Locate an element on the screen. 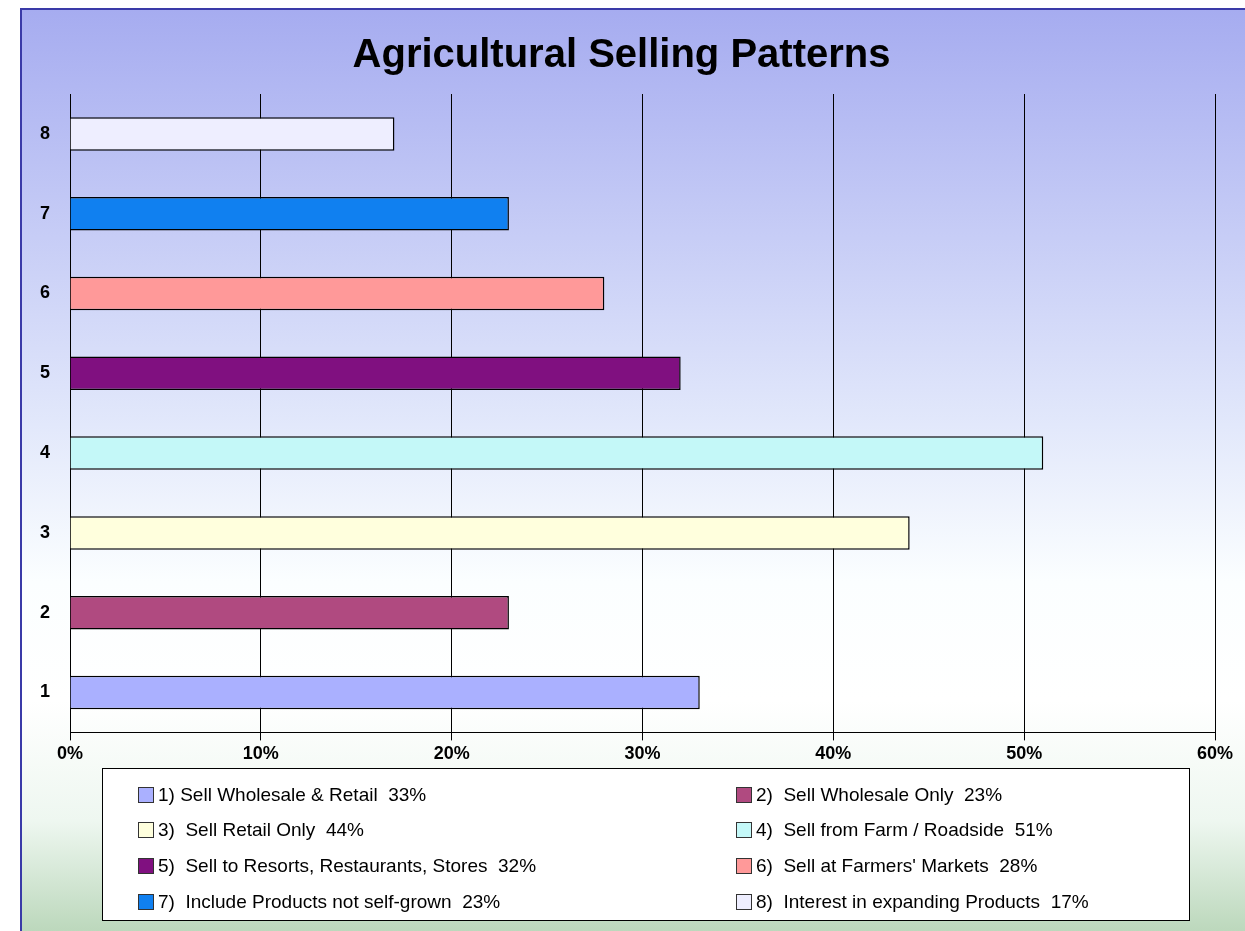 This screenshot has width=1245, height=931. y-tick-label: 2 is located at coordinates (45, 611).